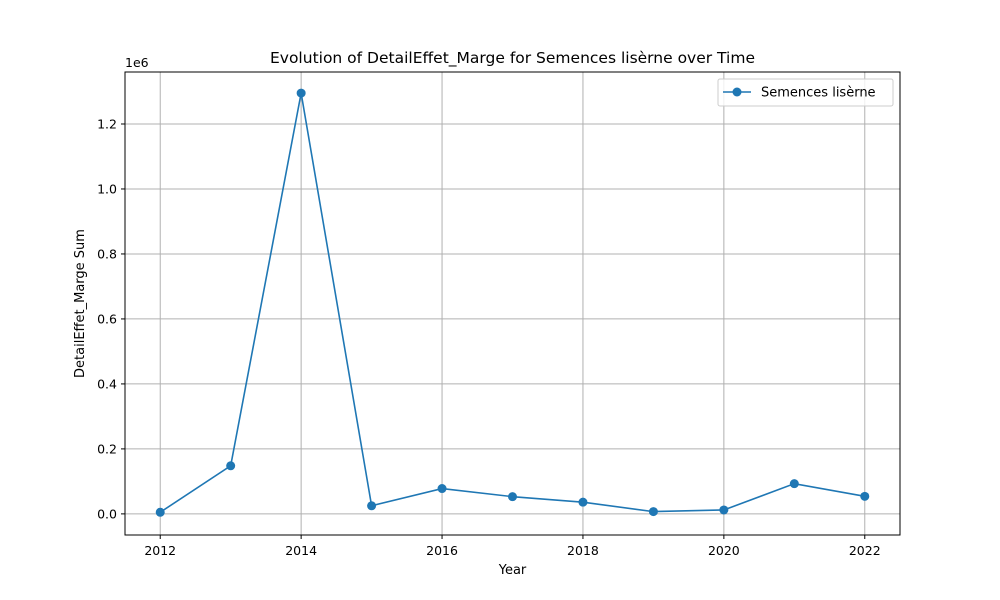 This screenshot has height=600, width=1000. I want to click on x-tick-label: 2016, so click(442, 550).